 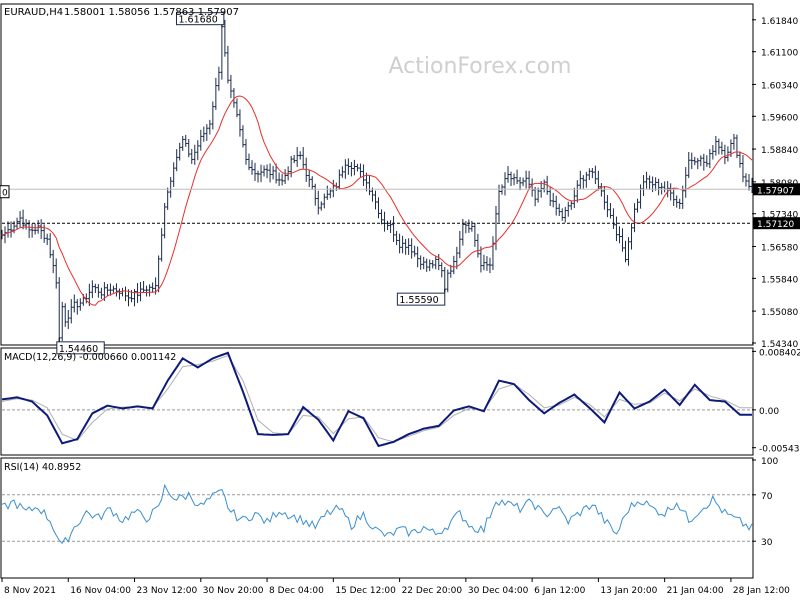 What do you see at coordinates (779, 313) in the screenshot?
I see `price-tick-label: 1.55080` at bounding box center [779, 313].